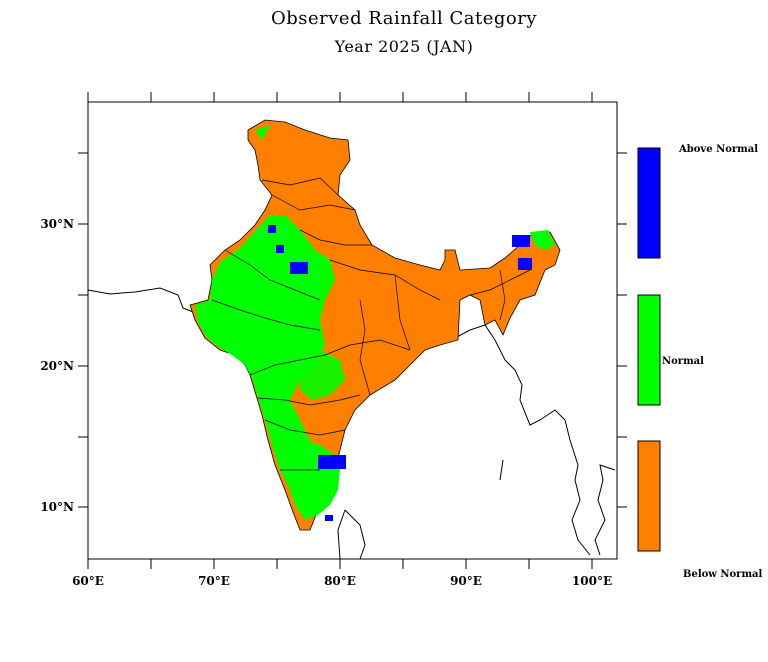 This screenshot has height=662, width=768. What do you see at coordinates (723, 574) in the screenshot?
I see `legend-label-below-normal: Below Normal` at bounding box center [723, 574].